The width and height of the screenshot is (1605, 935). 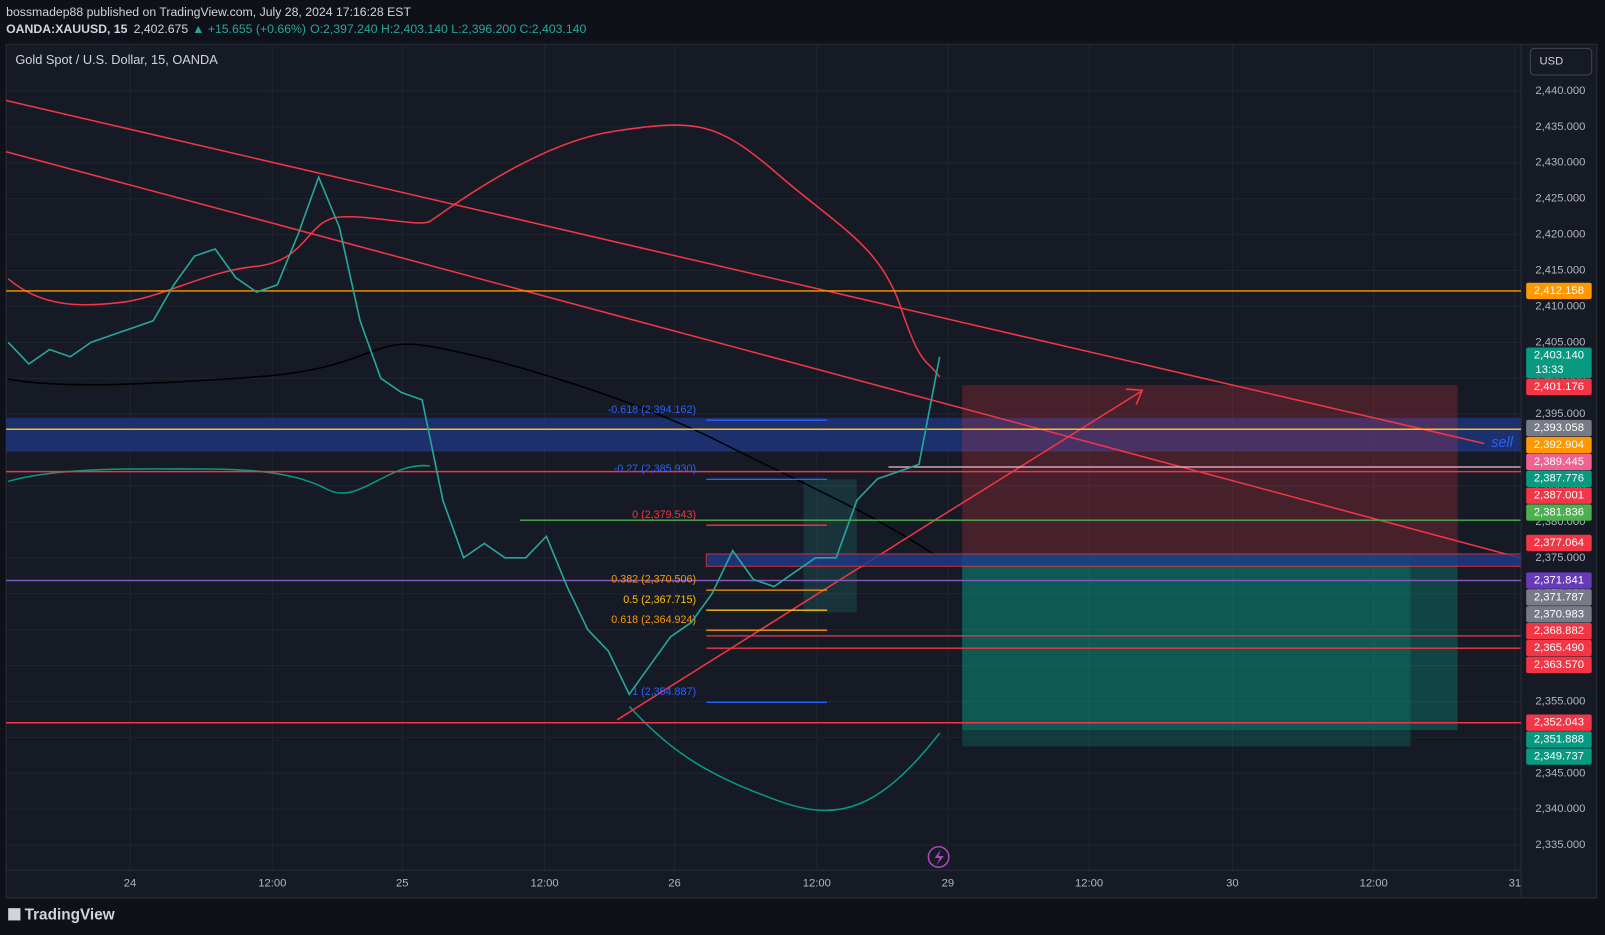 I want to click on chart-title: Gold Spot / U.S. Dollar, 15, OANDA, so click(x=116, y=59).